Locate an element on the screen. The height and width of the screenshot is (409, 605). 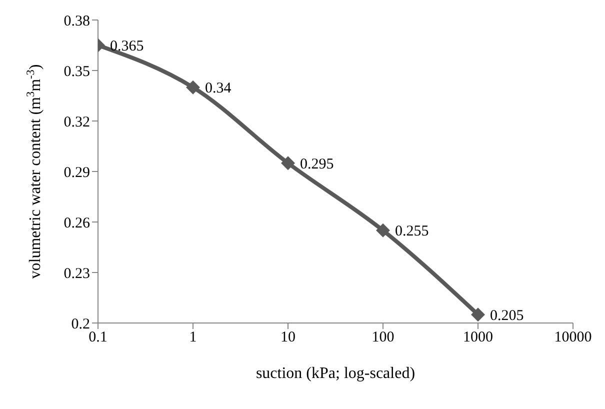
data-label: 0.295 is located at coordinates (317, 164).